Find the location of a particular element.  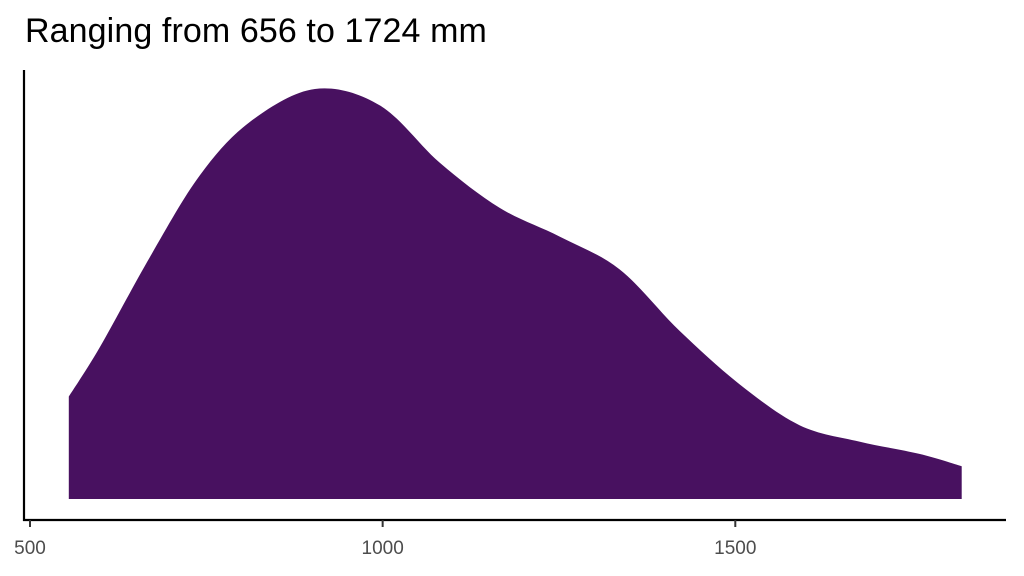

x-tick-label: 1000 is located at coordinates (383, 548).